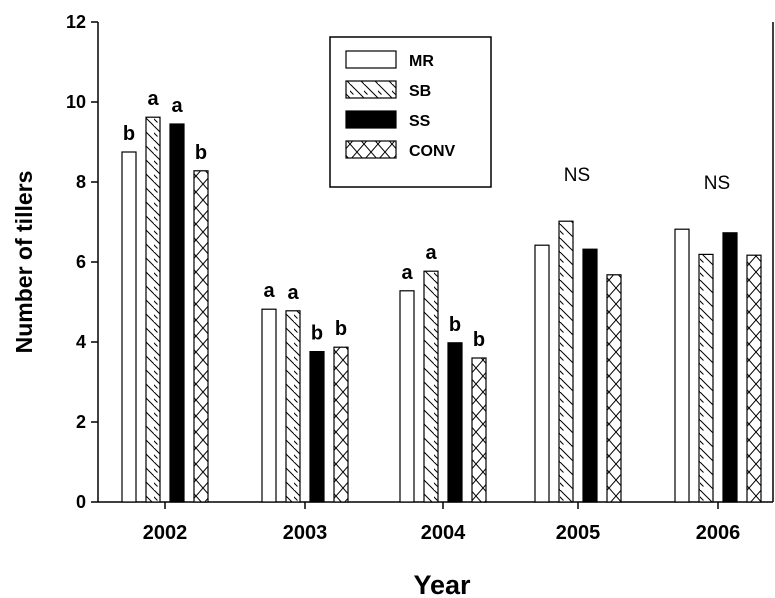 The width and height of the screenshot is (775, 598). I want to click on x-axis-title: Year, so click(442, 584).